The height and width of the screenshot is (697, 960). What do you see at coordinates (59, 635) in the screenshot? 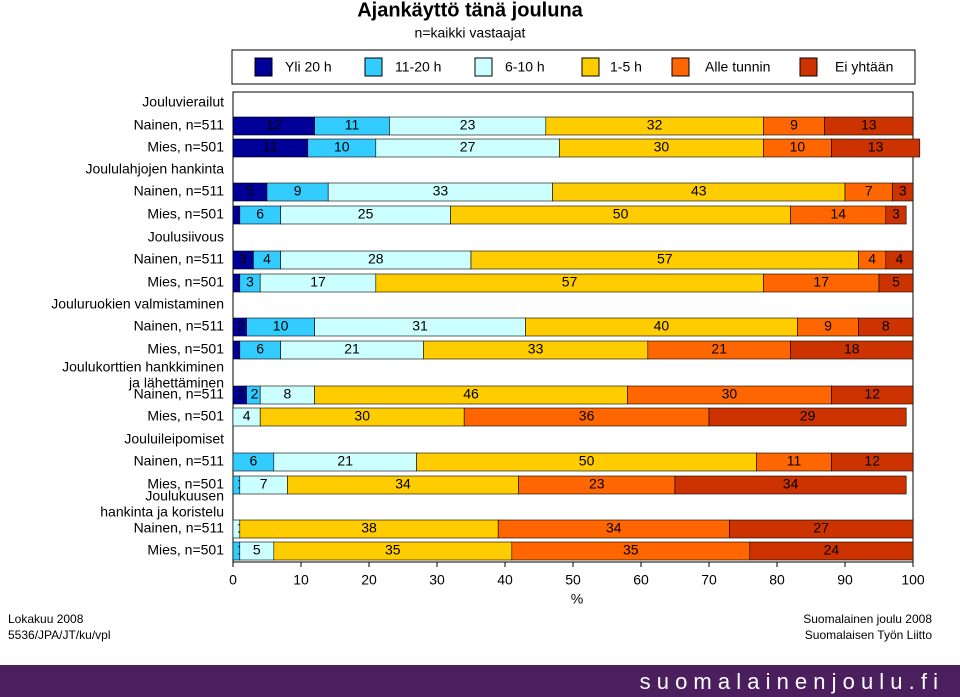
I see `footer-left: 5536/JPA/JT/ku/vpl` at bounding box center [59, 635].